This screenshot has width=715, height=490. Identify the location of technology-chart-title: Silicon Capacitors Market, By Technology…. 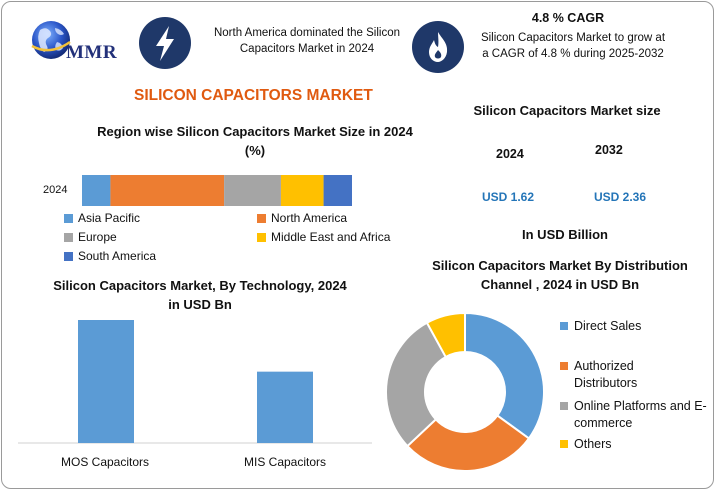
(200, 295).